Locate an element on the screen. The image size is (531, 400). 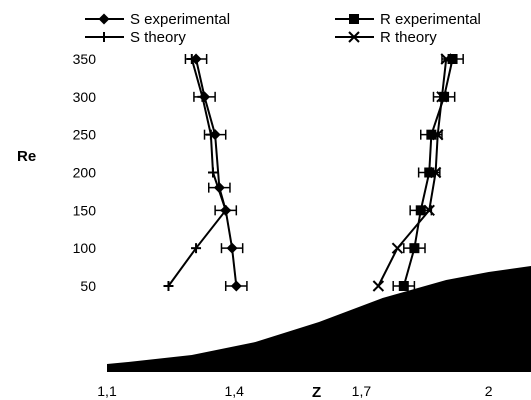
x-tick-label: 1,7 is located at coordinates (362, 391).